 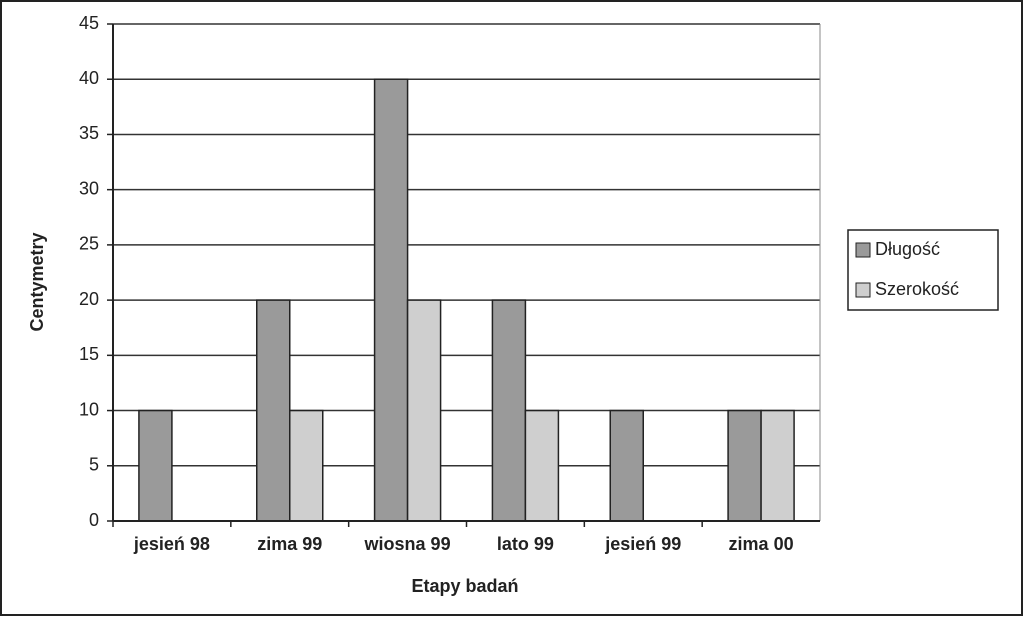 What do you see at coordinates (525, 544) in the screenshot?
I see `x-tick-label: lato 99` at bounding box center [525, 544].